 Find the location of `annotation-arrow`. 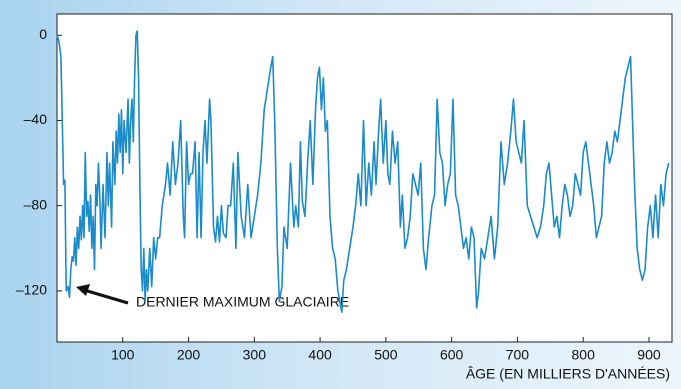

annotation-arrow is located at coordinates (106, 296).